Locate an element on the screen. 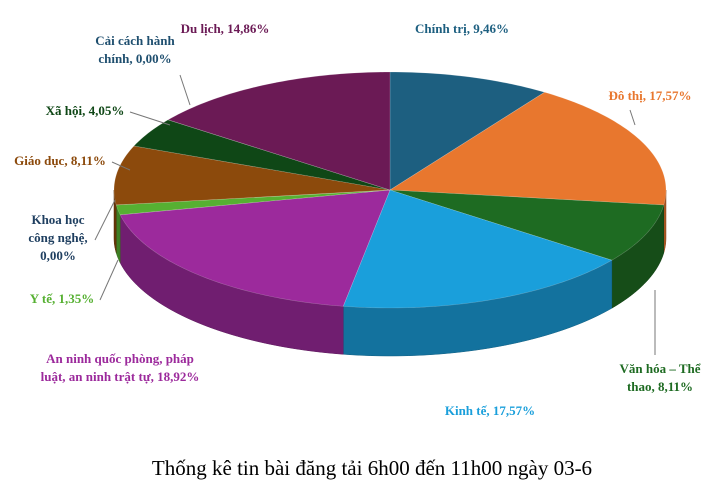 This screenshot has height=501, width=720. data-label: Văn hóa – Thể thao, 8,11% is located at coordinates (660, 377).